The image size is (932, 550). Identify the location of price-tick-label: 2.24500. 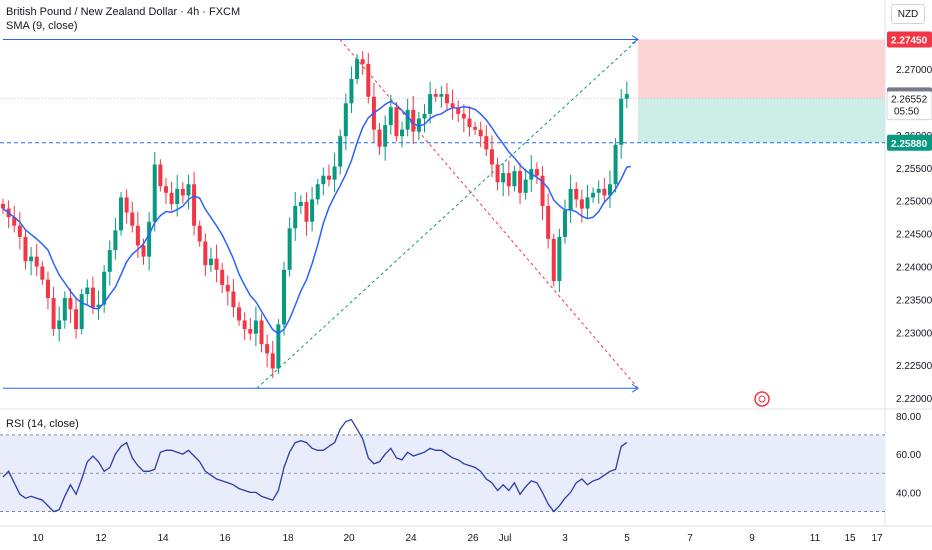
(914, 235).